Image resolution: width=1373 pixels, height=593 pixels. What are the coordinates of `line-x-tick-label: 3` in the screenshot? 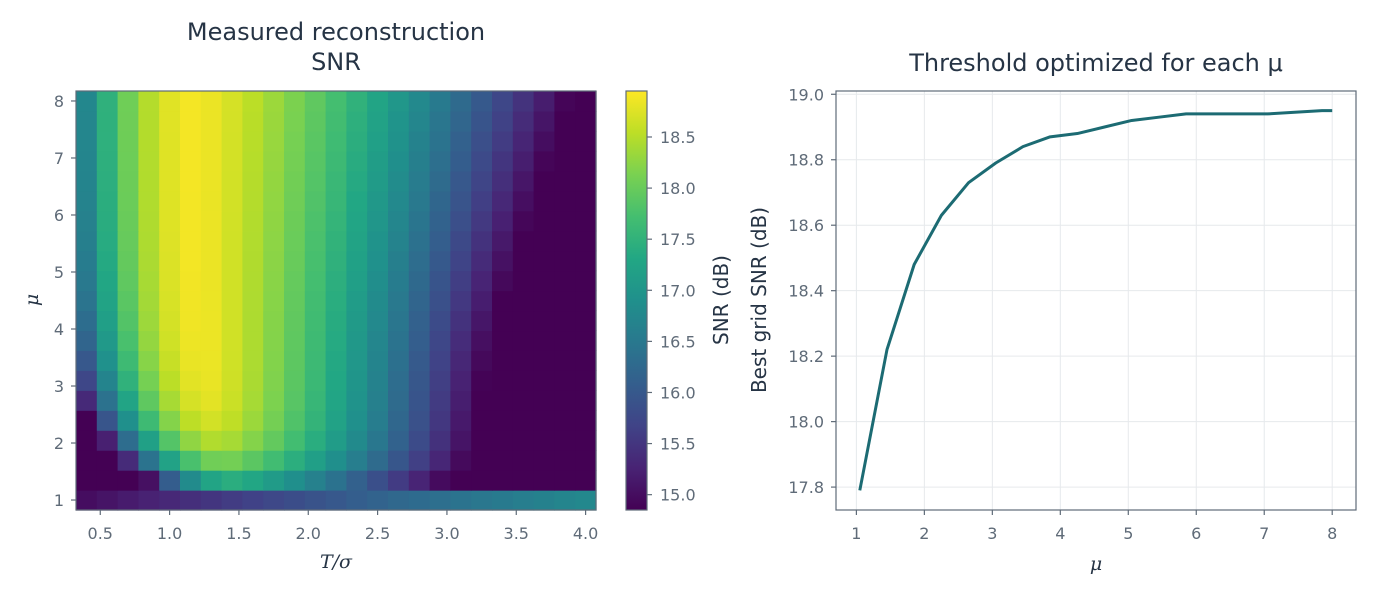 It's located at (992, 533).